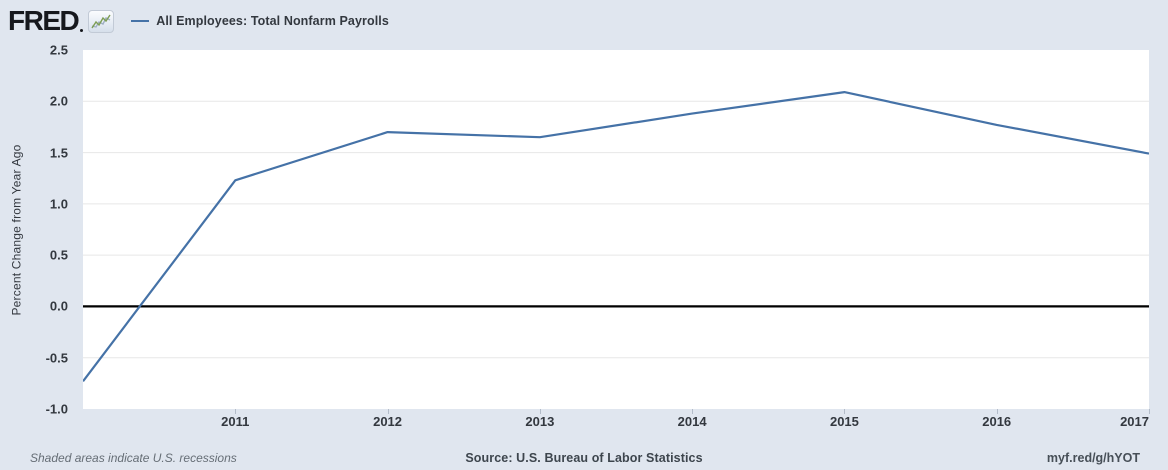 The height and width of the screenshot is (470, 1168). What do you see at coordinates (133, 458) in the screenshot?
I see `recession-note: Shaded areas indicate U.S. recessions` at bounding box center [133, 458].